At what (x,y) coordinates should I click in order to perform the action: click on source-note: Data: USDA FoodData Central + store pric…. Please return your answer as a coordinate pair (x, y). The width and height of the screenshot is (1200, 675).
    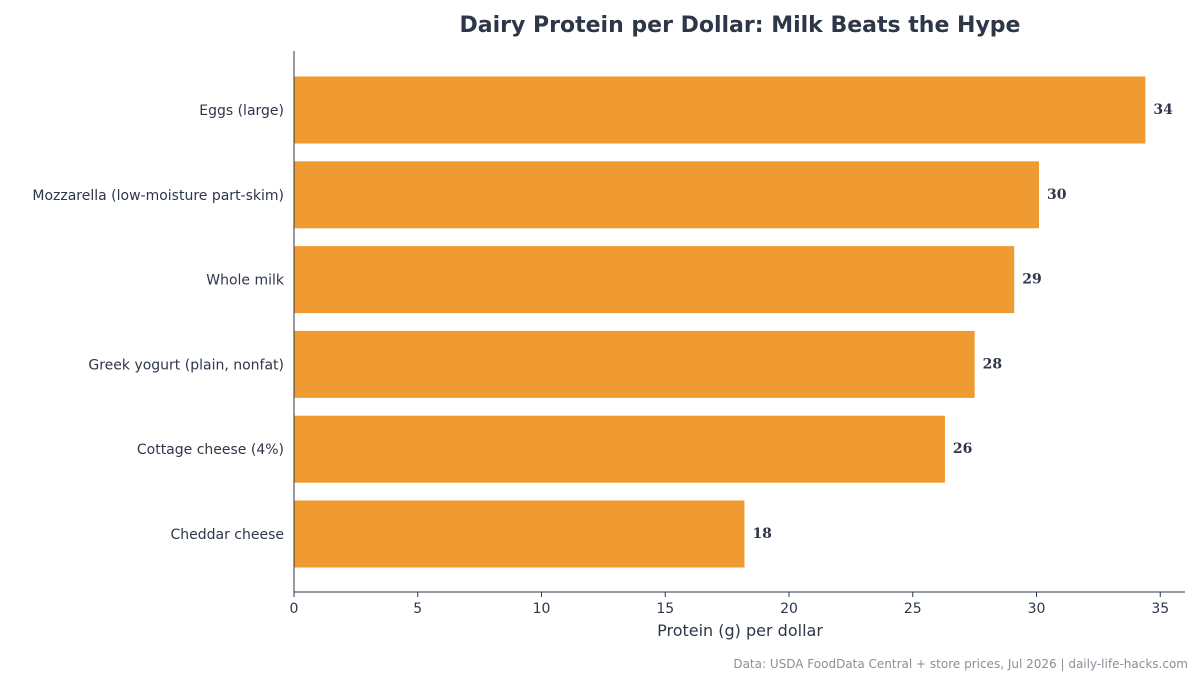
    Looking at the image, I should click on (960, 664).